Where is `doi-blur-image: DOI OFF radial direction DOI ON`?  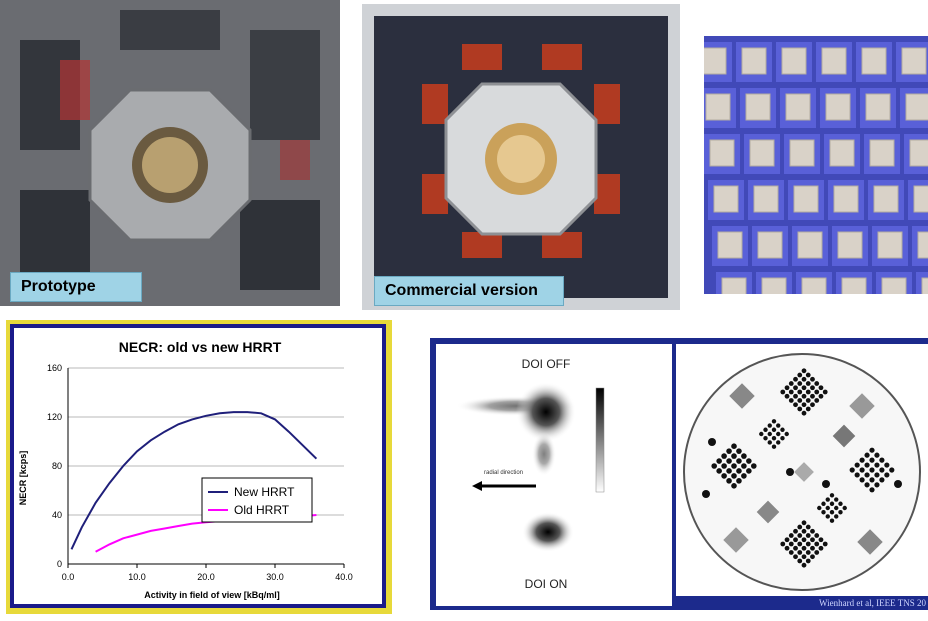 doi-blur-image: DOI OFF radial direction DOI ON is located at coordinates (530, 474).